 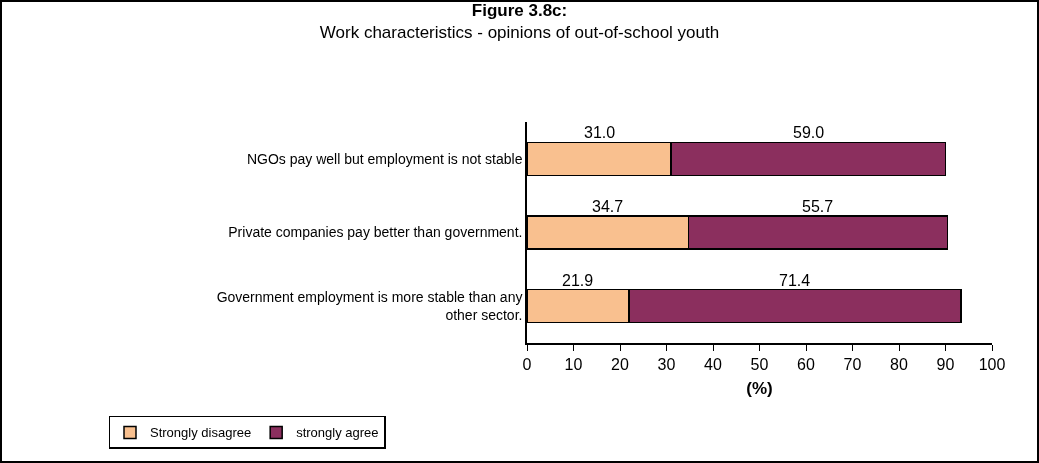 What do you see at coordinates (201, 433) in the screenshot?
I see `legend-label: Strongly disagree` at bounding box center [201, 433].